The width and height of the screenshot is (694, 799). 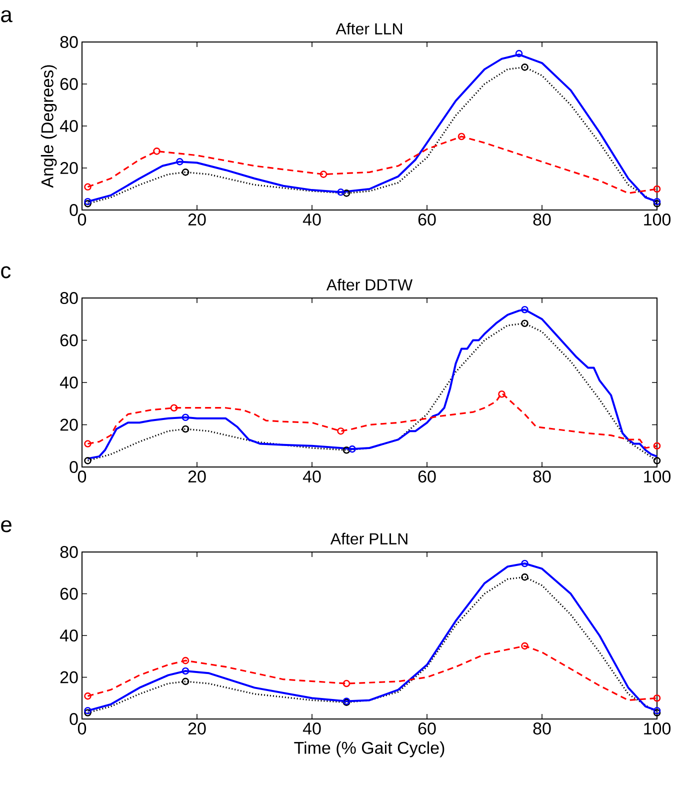 I want to click on line-series, so click(x=372, y=673).